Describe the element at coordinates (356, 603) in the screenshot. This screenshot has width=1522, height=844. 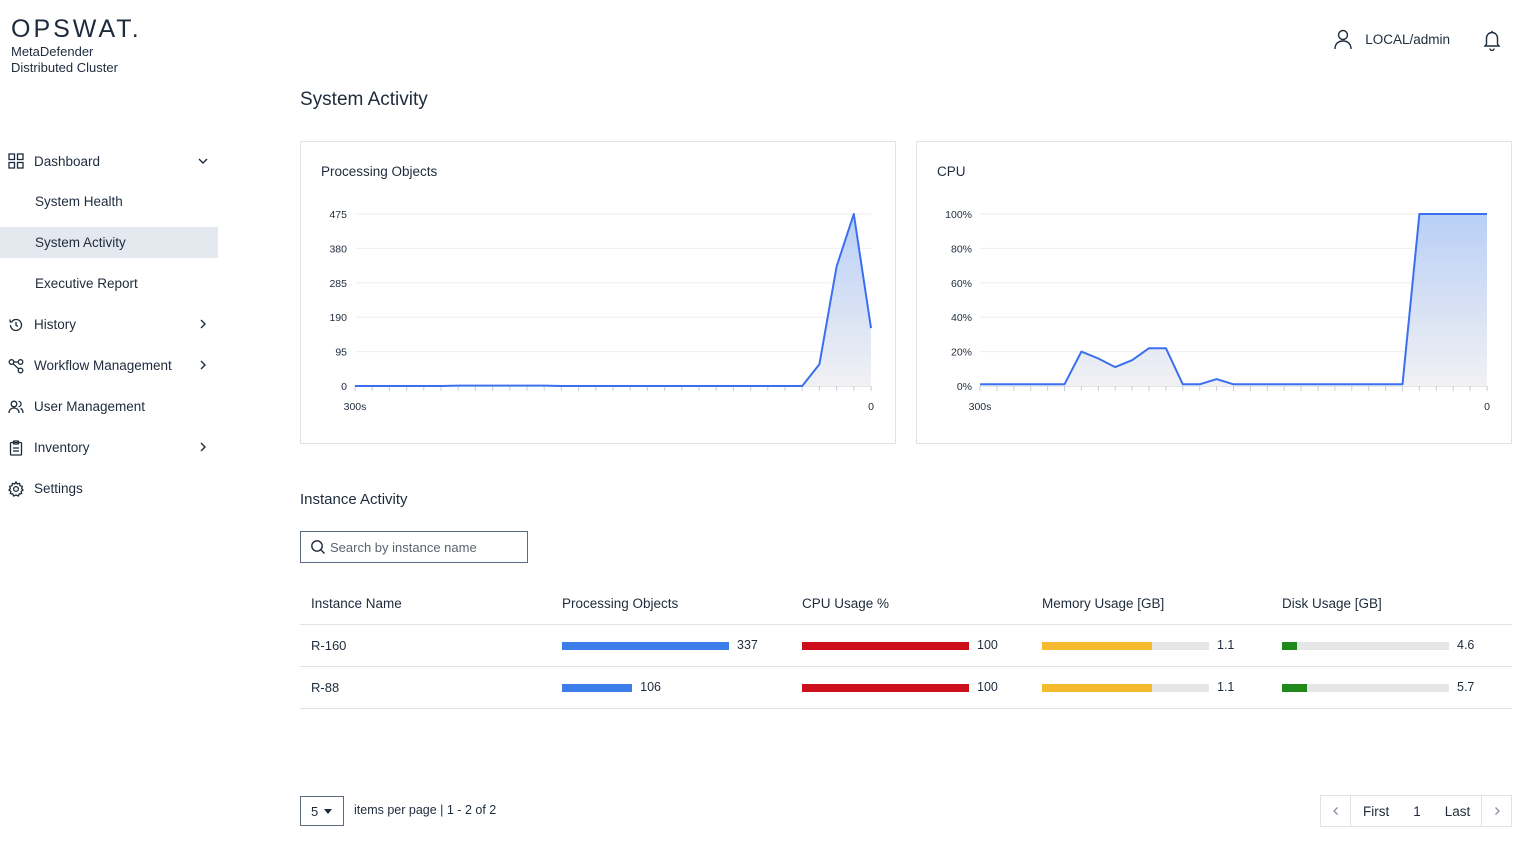
I see `column-header: Instance Name` at that location.